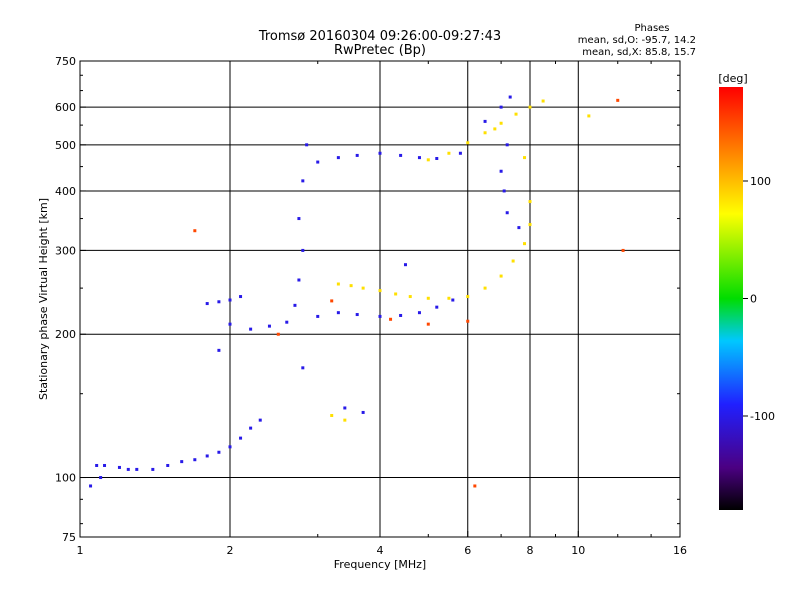  I want to click on x-tick-label: 6, so click(467, 550).